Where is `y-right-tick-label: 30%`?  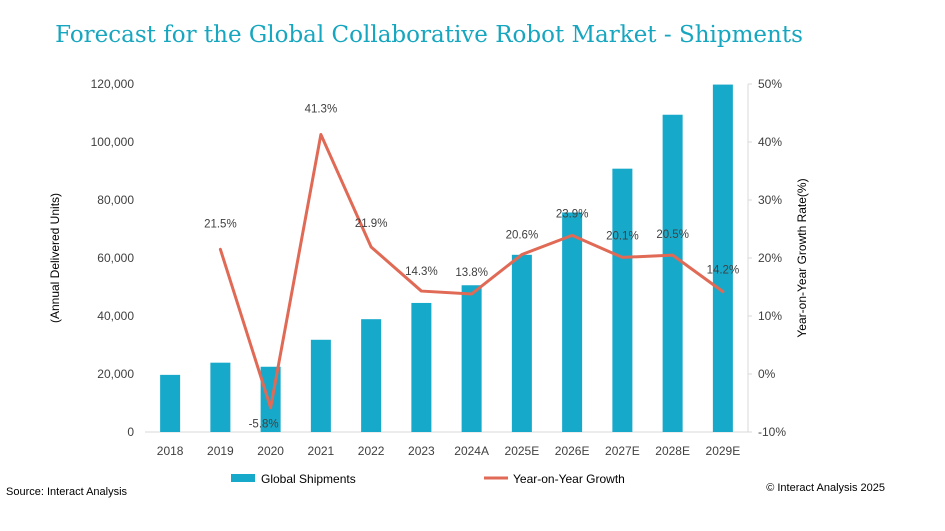
y-right-tick-label: 30% is located at coordinates (770, 200).